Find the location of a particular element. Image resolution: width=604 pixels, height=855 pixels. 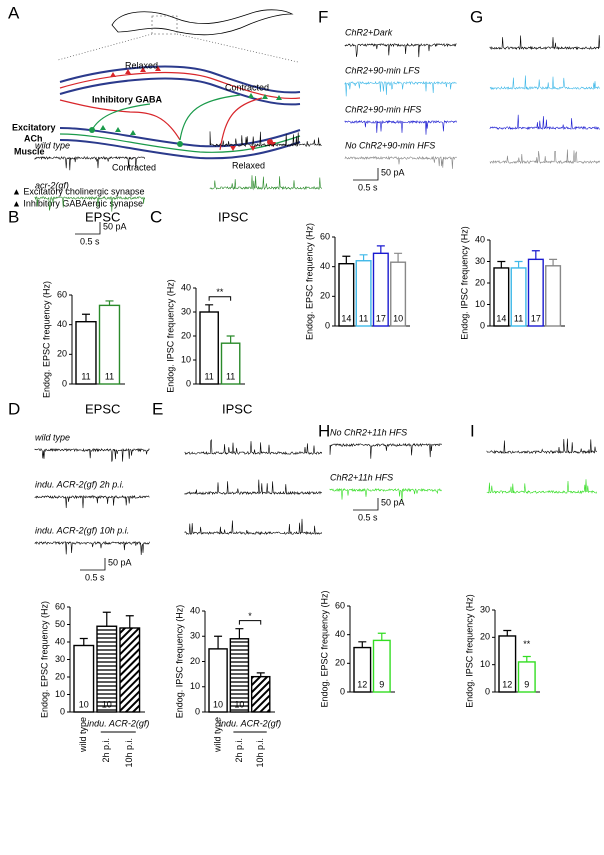

trace-label: ChR2+Dark is located at coordinates (369, 32).